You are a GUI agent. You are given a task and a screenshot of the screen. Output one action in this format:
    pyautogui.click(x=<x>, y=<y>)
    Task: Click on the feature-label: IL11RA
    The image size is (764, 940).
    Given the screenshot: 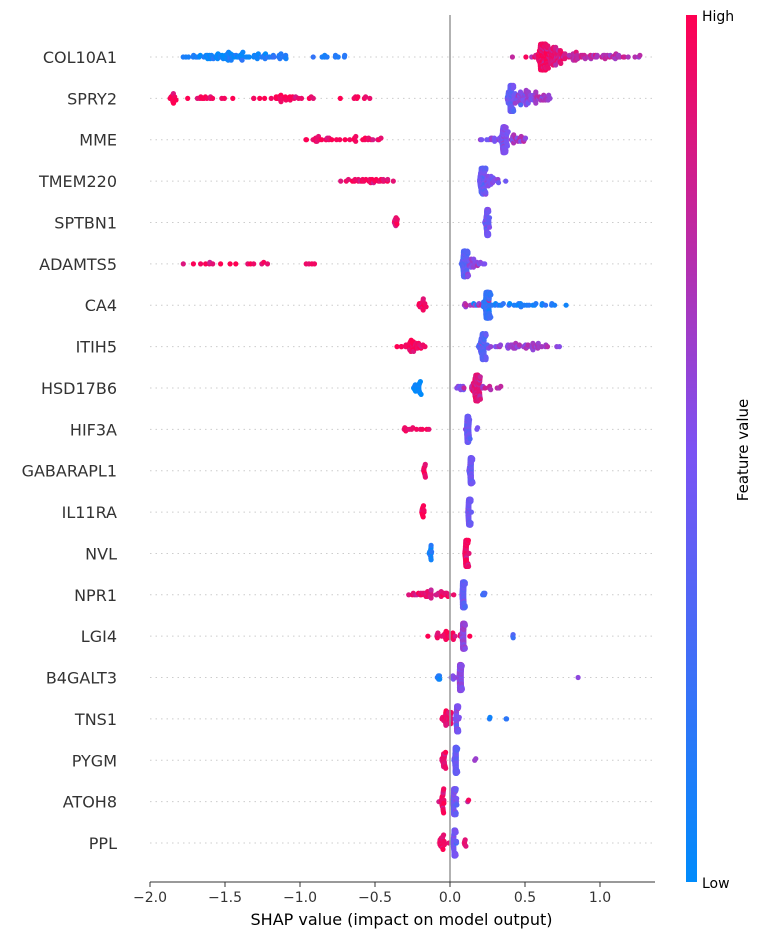 What is the action you would take?
    pyautogui.click(x=89, y=512)
    